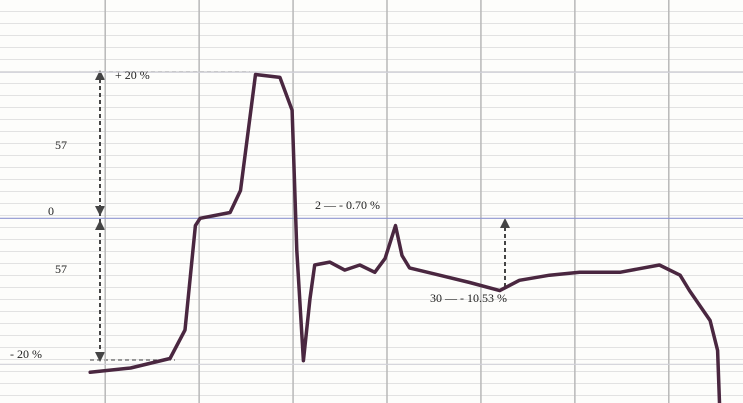 This screenshot has width=743, height=403. What do you see at coordinates (468, 298) in the screenshot?
I see `annotation: 30 — - 10.53 %` at bounding box center [468, 298].